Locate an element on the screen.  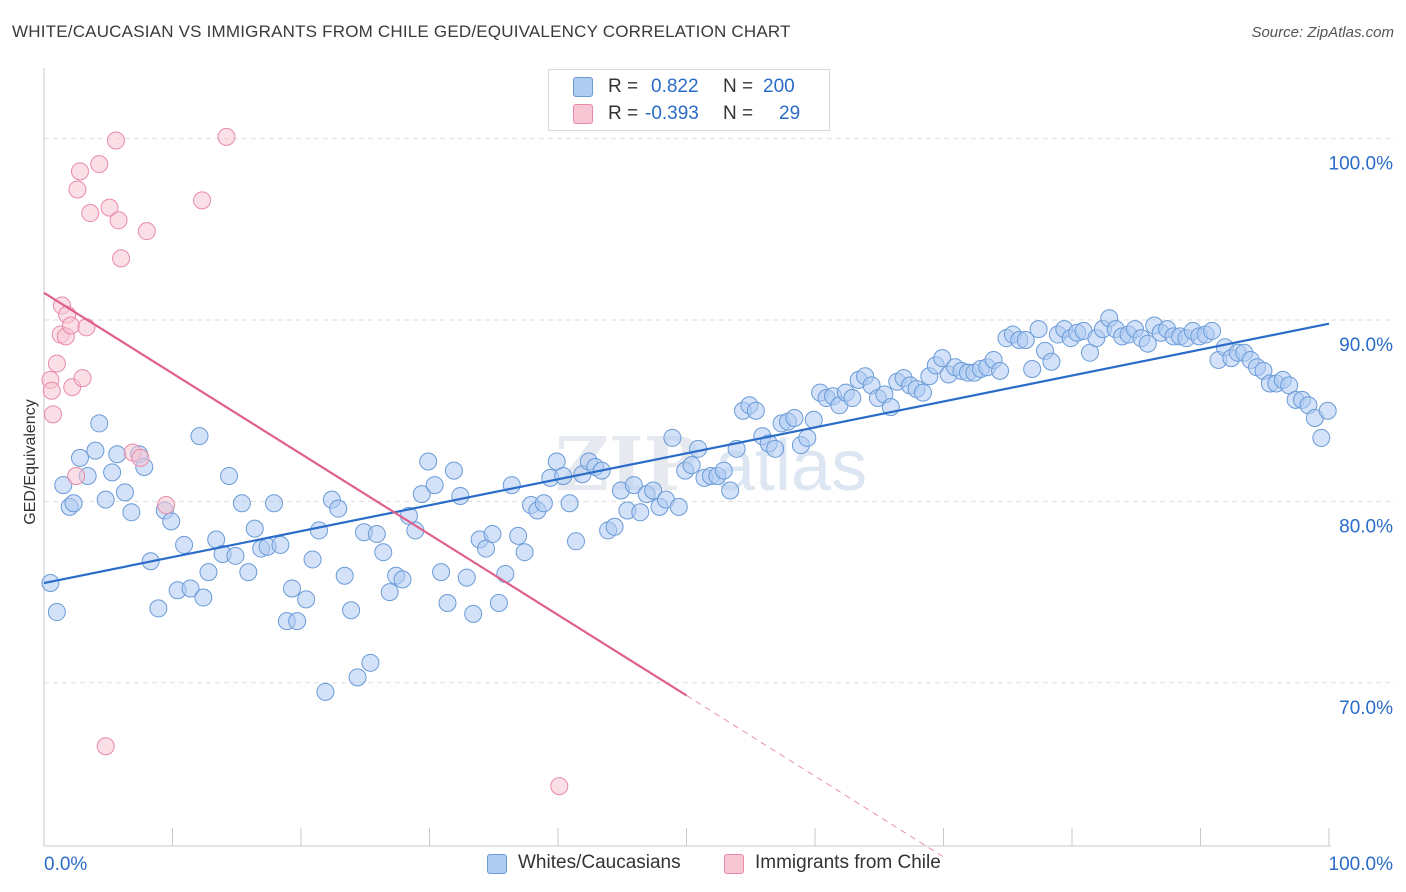
x-tick-label-left: 0.0% is located at coordinates (65, 864).